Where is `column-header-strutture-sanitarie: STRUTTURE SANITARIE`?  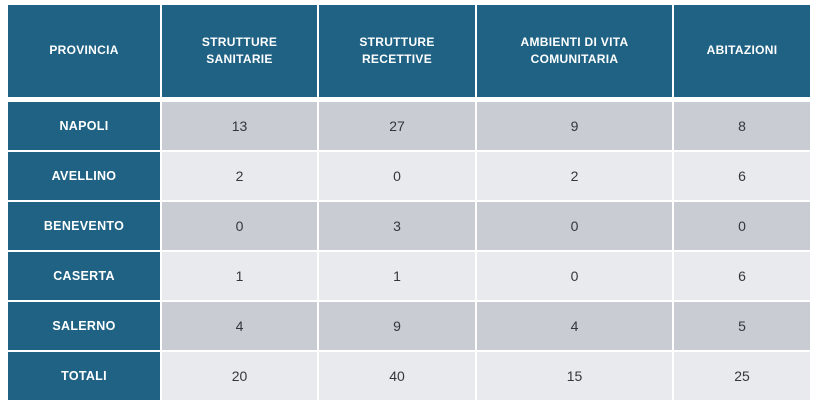
column-header-strutture-sanitarie: STRUTTURE SANITARIE is located at coordinates (239, 51).